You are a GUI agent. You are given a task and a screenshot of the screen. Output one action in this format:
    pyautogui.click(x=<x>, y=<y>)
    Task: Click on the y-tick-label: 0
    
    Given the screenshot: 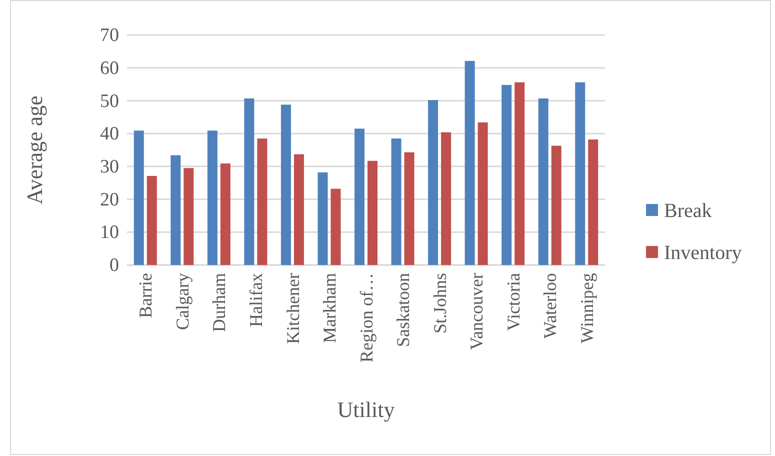 What is the action you would take?
    pyautogui.click(x=114, y=265)
    